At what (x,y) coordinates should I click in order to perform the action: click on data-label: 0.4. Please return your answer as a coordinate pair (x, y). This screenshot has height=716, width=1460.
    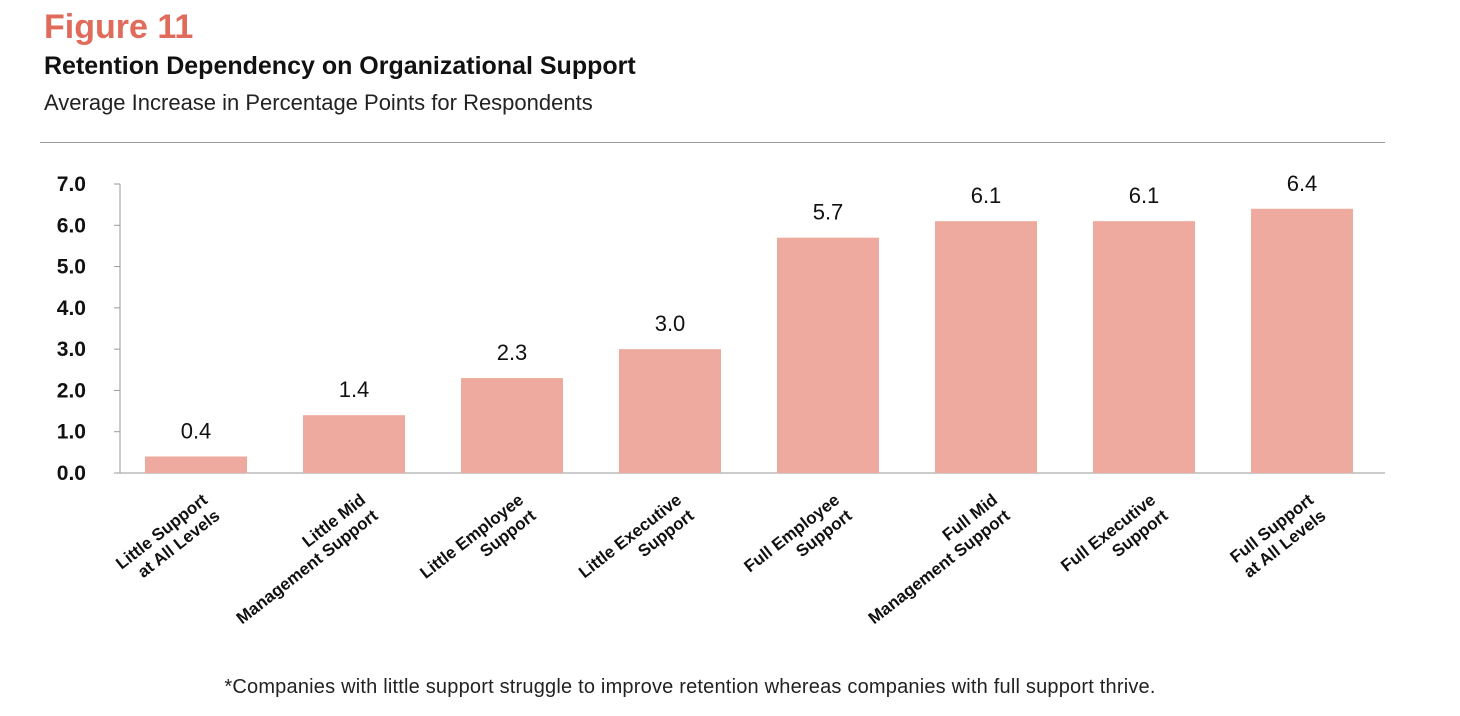
    Looking at the image, I should click on (196, 430).